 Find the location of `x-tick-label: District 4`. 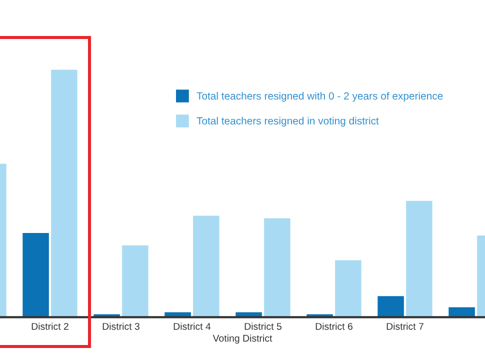

x-tick-label: District 4 is located at coordinates (192, 326).